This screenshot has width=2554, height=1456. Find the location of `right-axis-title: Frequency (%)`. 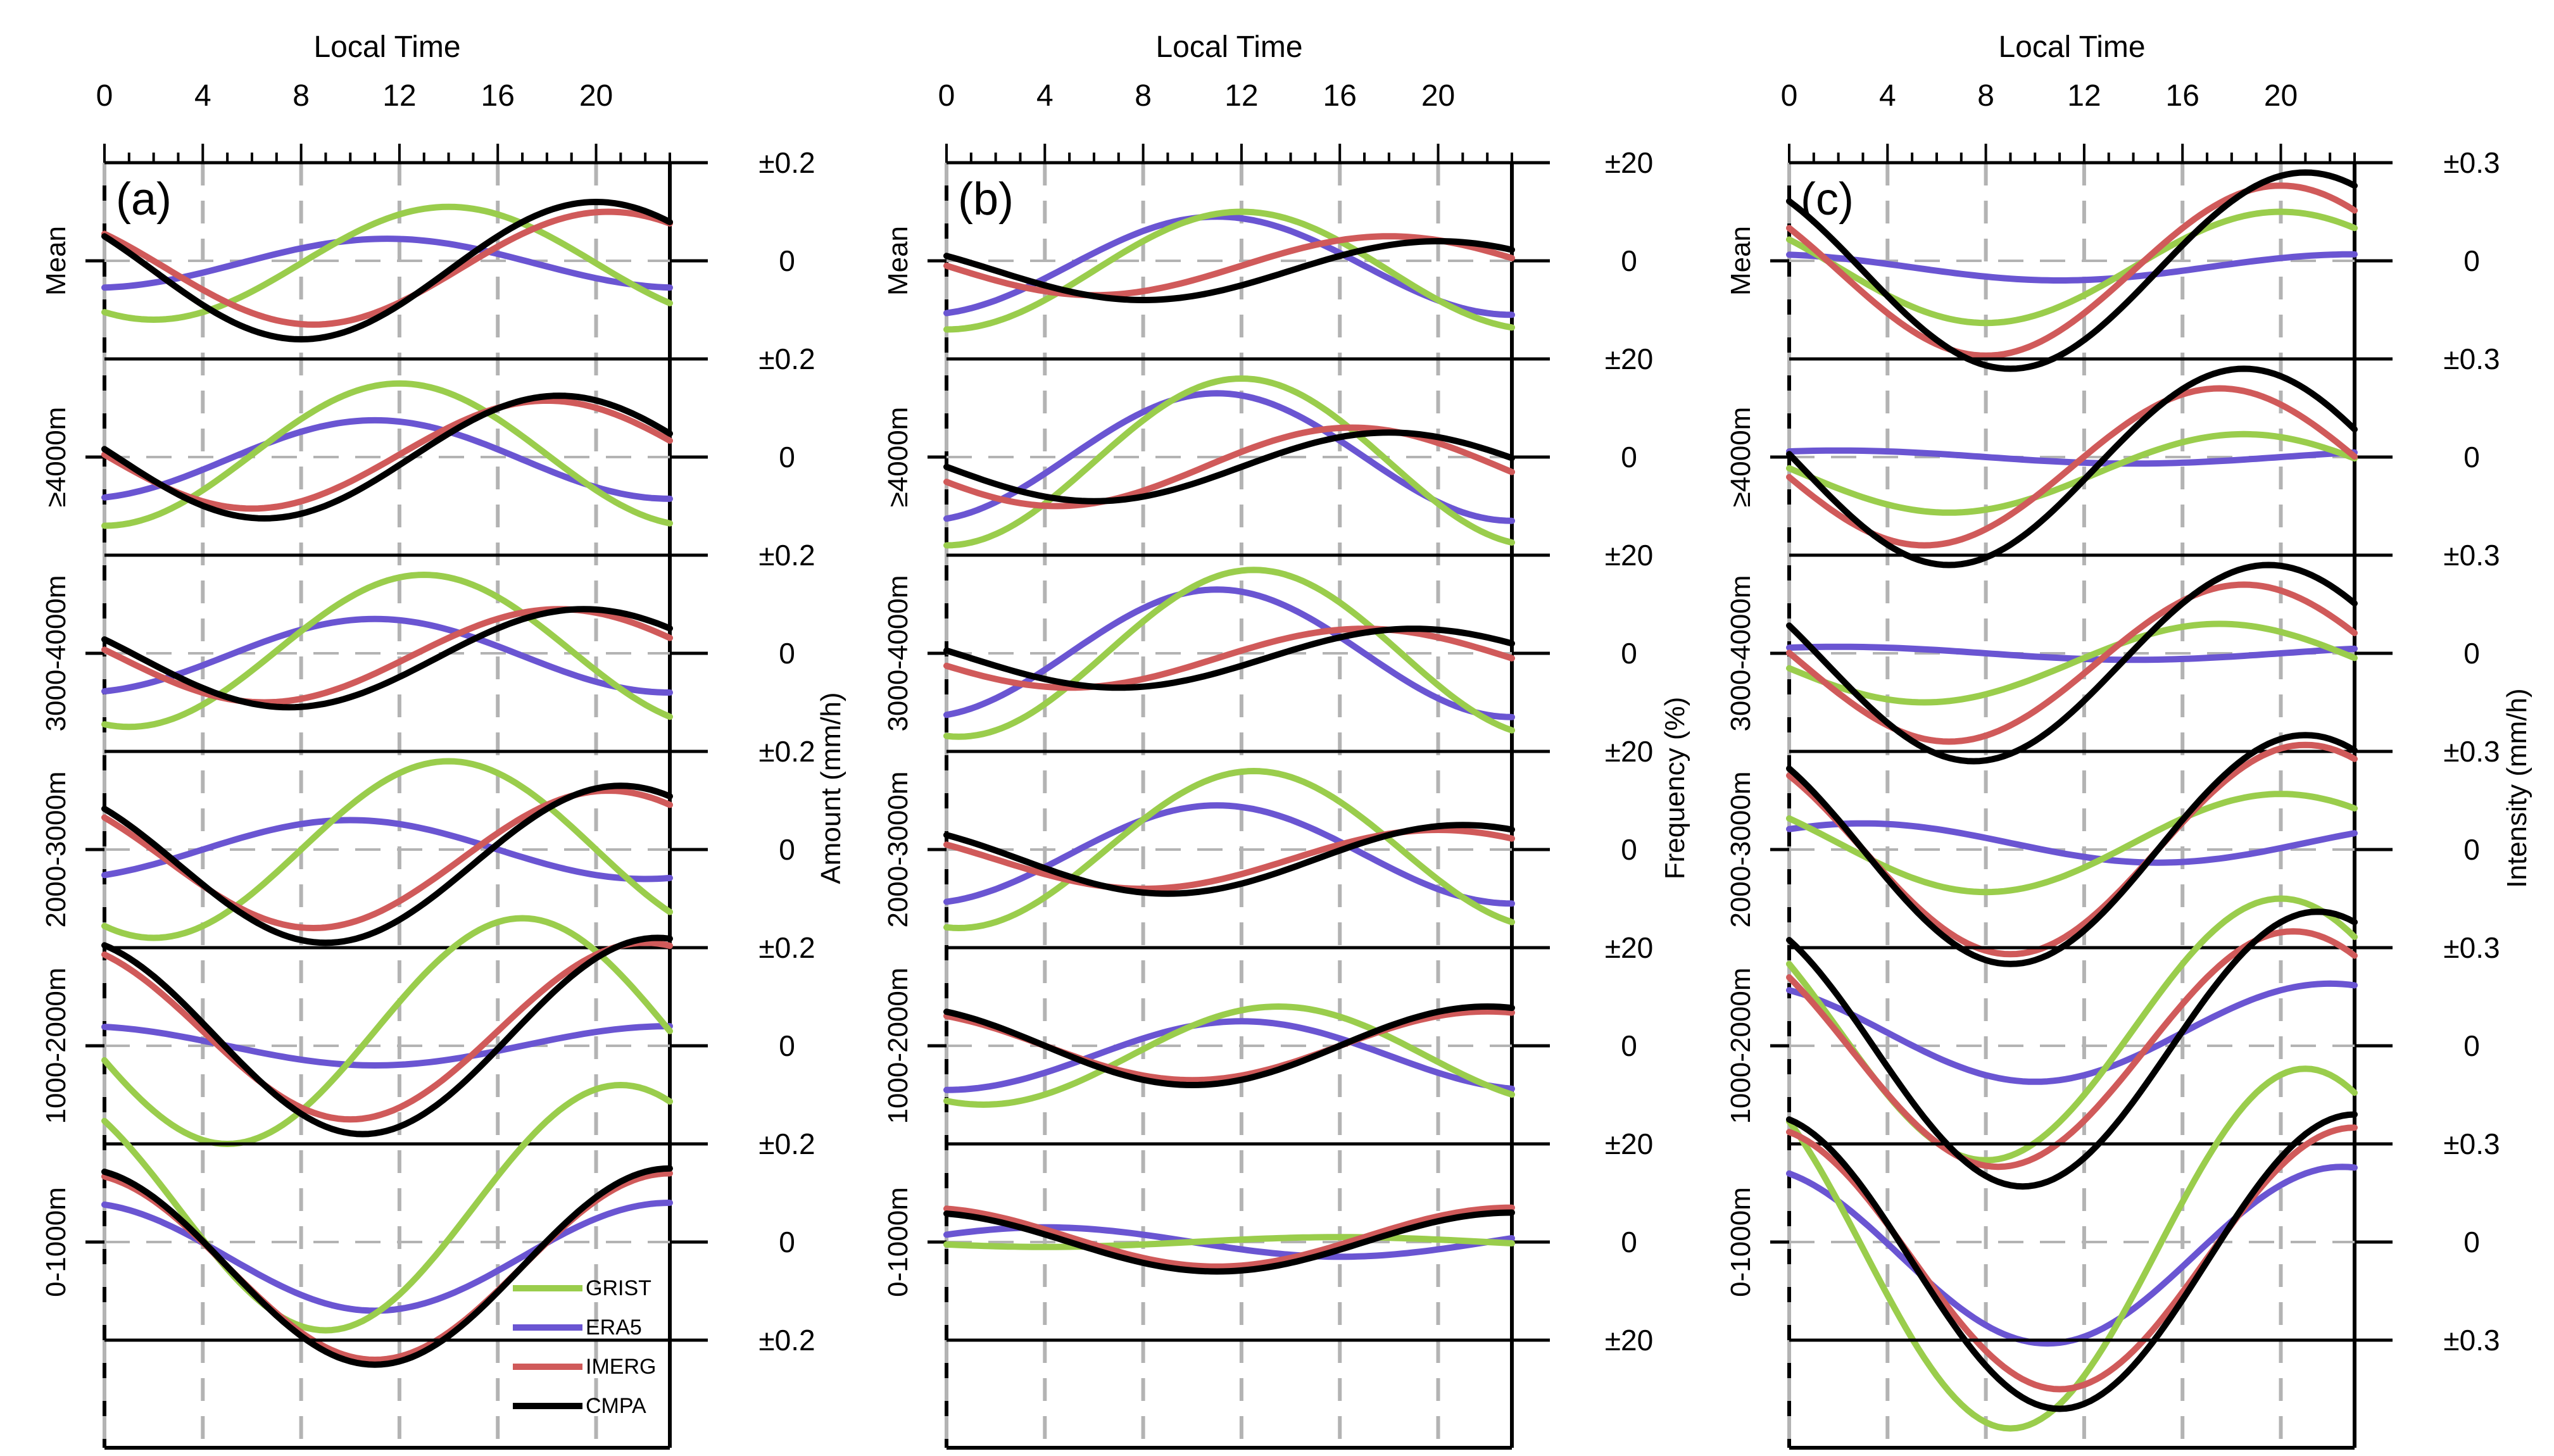

right-axis-title: Frequency (%) is located at coordinates (1674, 788).